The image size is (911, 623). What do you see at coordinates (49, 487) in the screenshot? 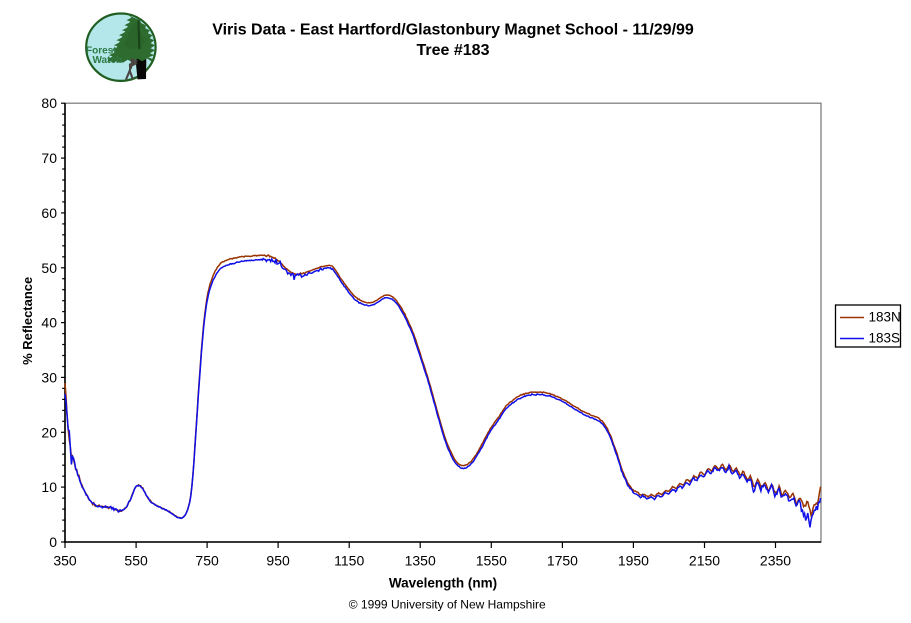
I see `svg-text: 10` at bounding box center [49, 487].